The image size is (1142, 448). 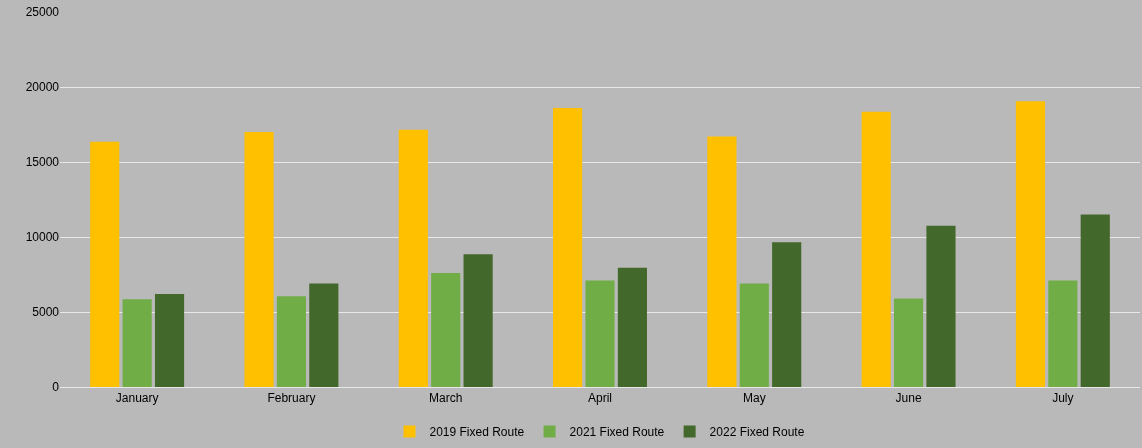 I want to click on legend-label: 2022 Fixed Route, so click(x=757, y=432).